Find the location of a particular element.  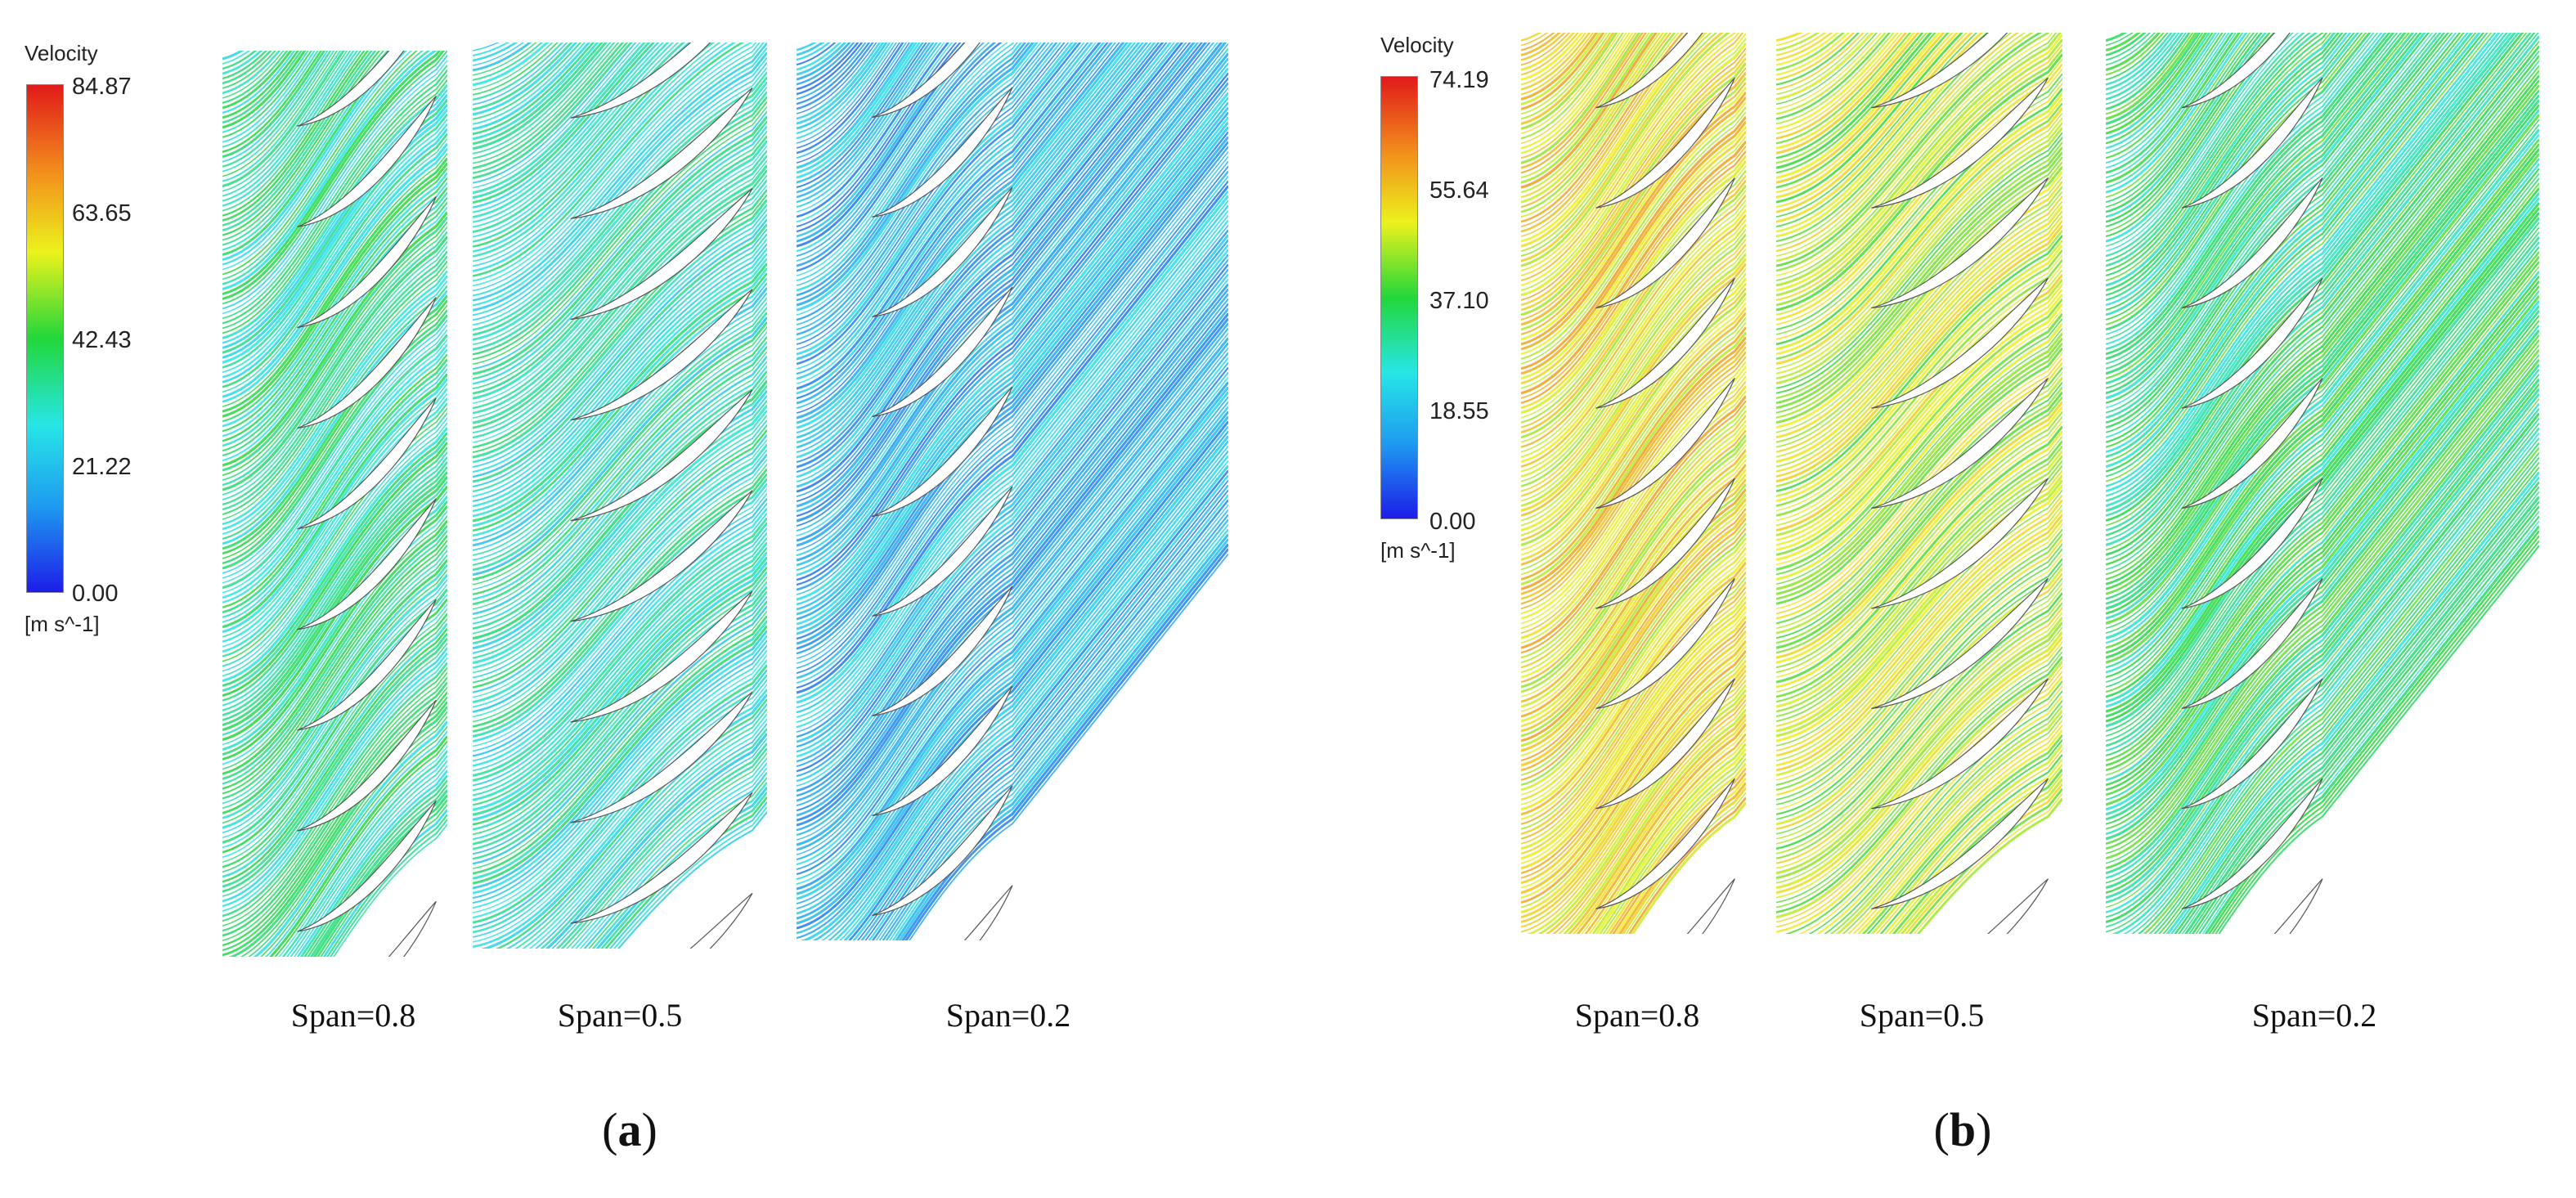

streamline-panel is located at coordinates (1919, 484).